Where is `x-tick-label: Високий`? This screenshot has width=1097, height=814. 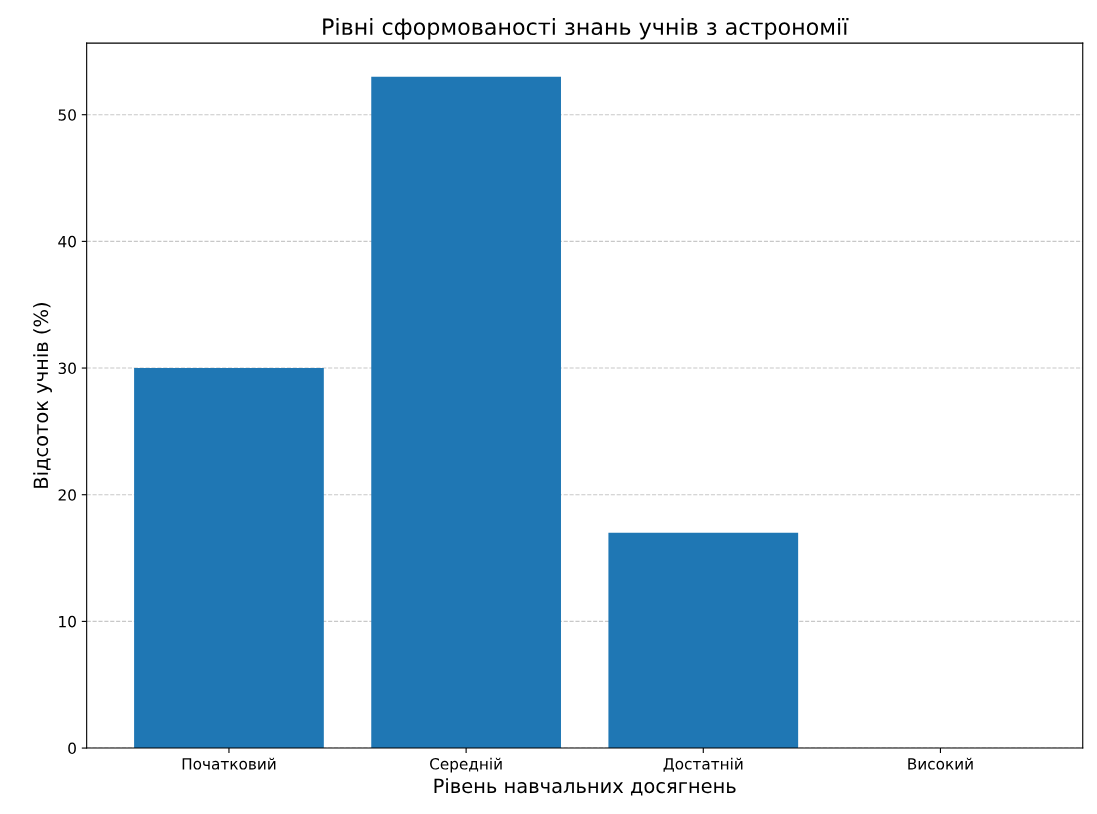 x-tick-label: Високий is located at coordinates (940, 763).